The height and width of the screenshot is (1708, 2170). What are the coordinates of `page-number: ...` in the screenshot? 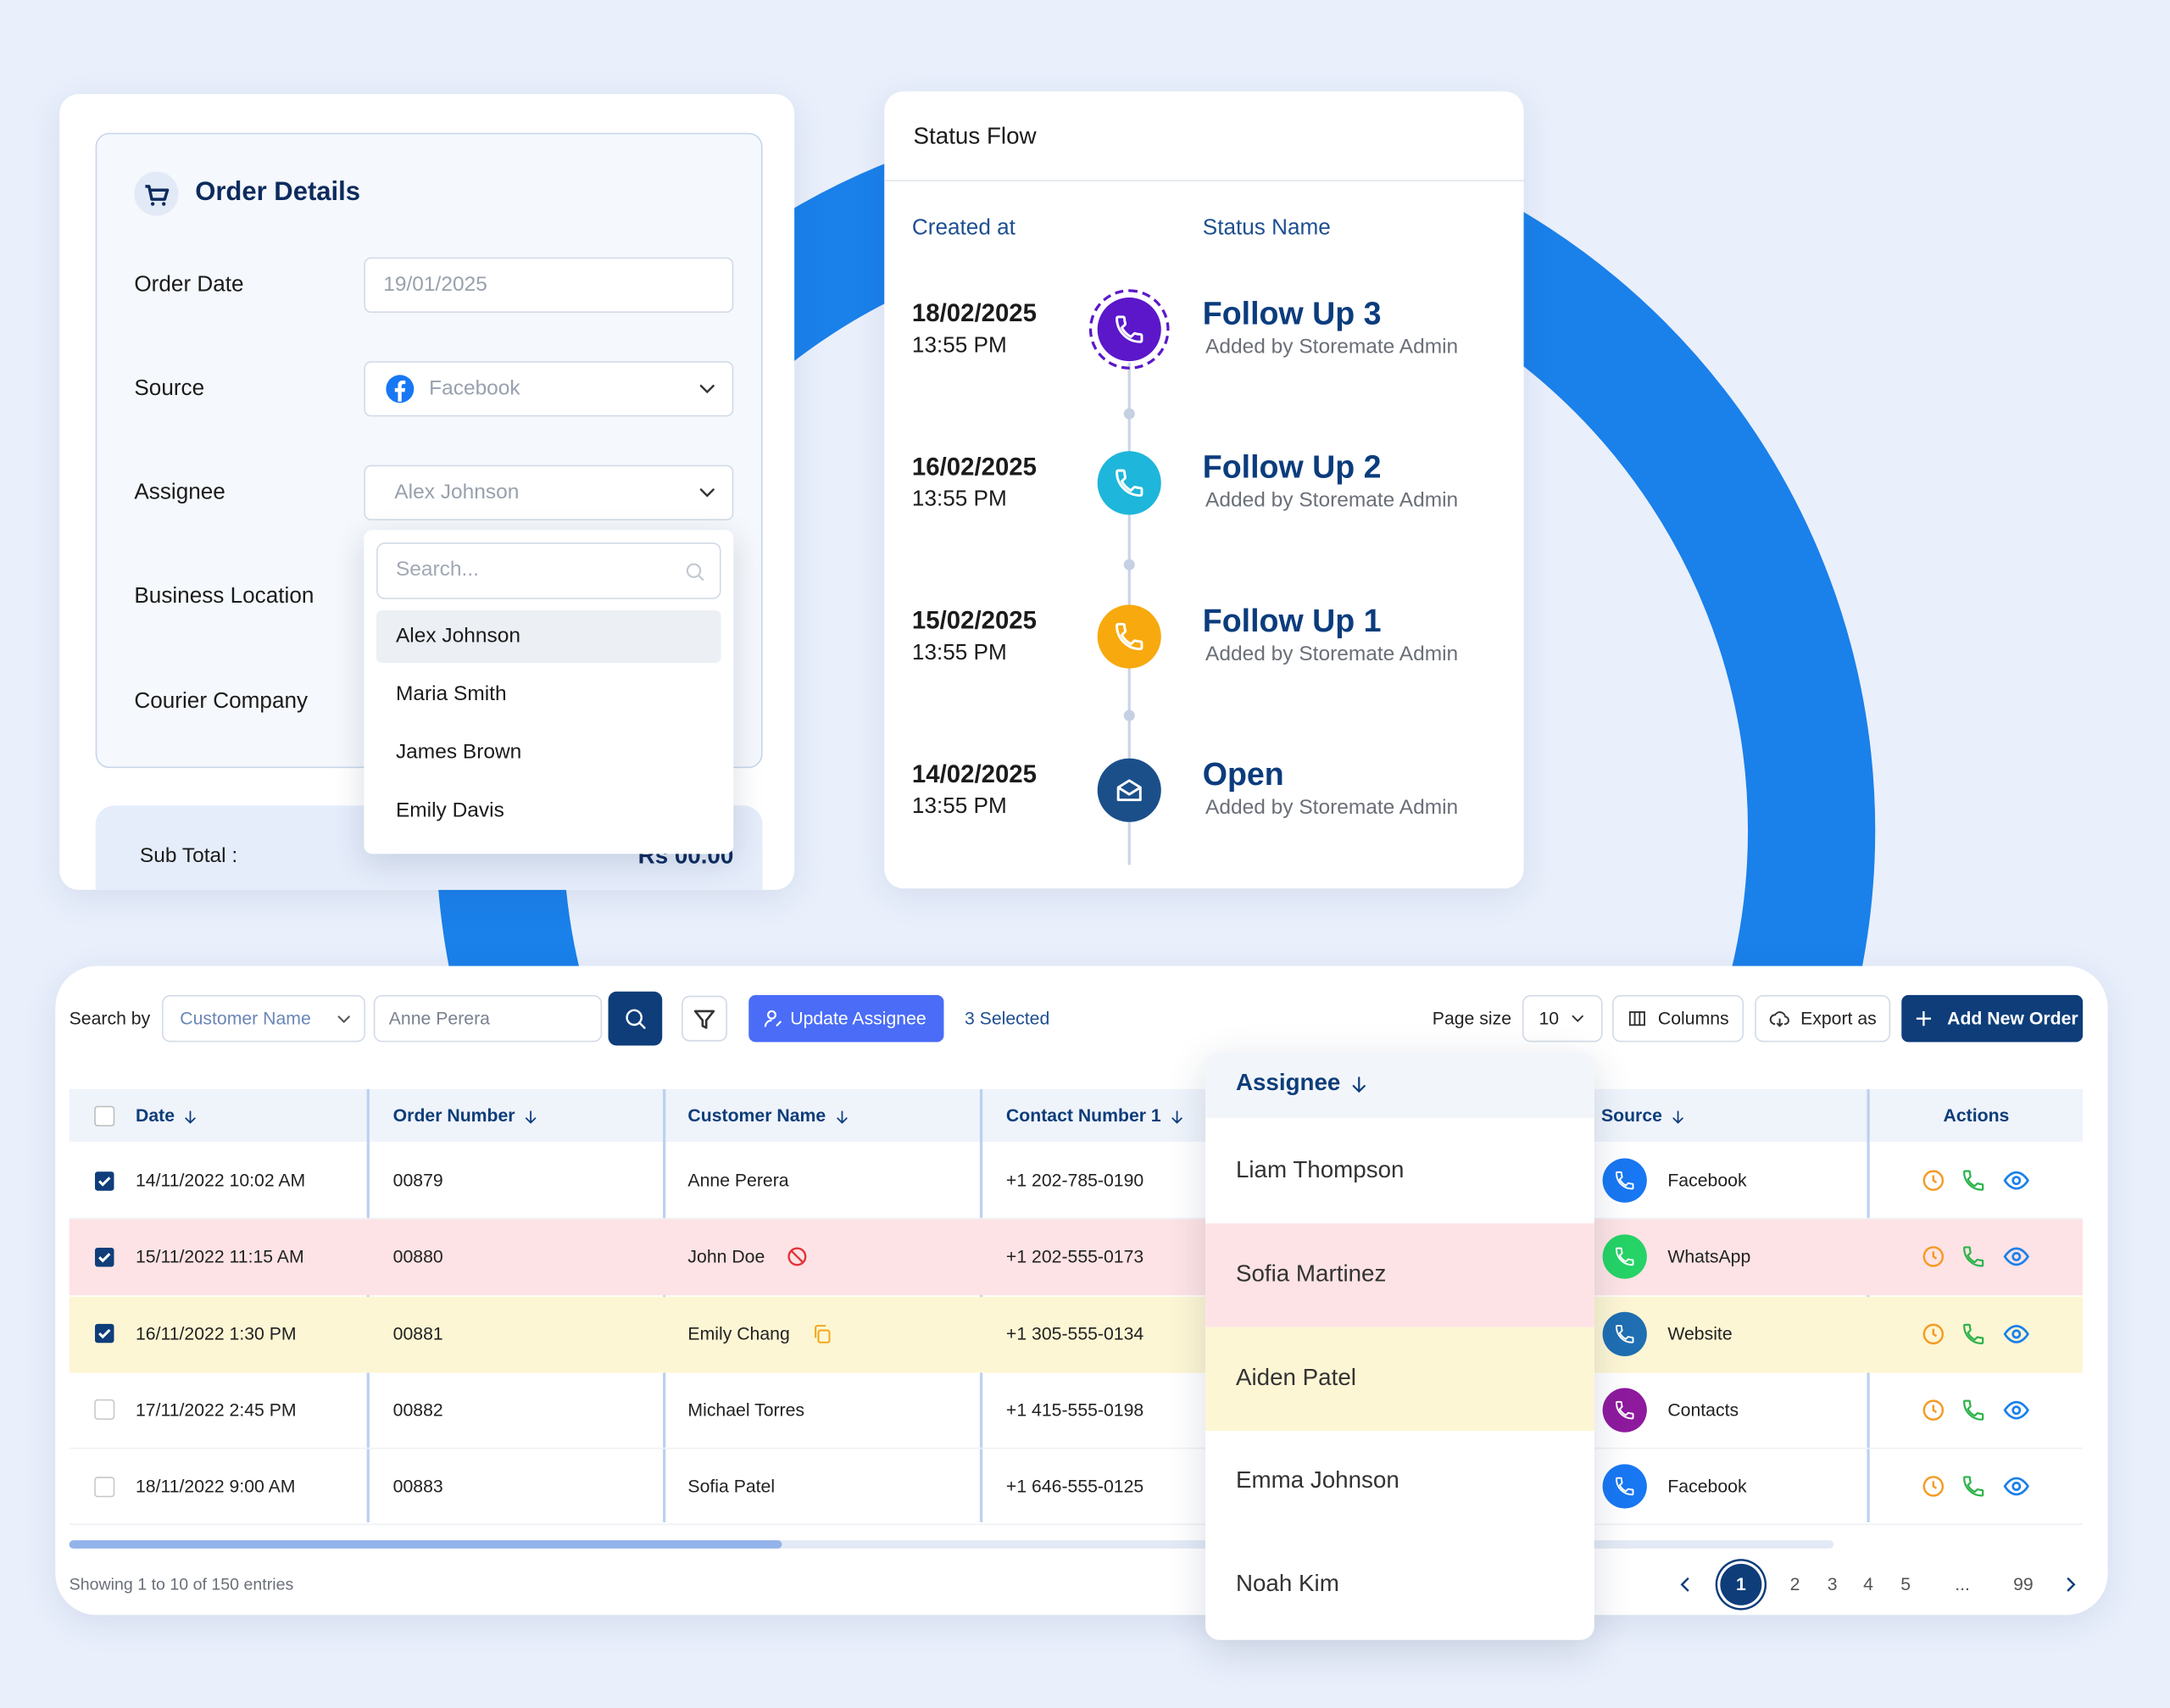 It's located at (1963, 1584).